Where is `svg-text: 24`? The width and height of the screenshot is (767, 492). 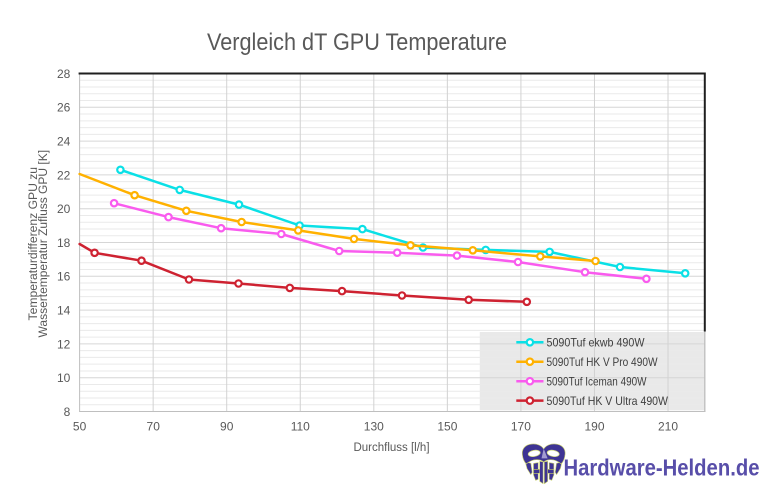 svg-text: 24 is located at coordinates (64, 142).